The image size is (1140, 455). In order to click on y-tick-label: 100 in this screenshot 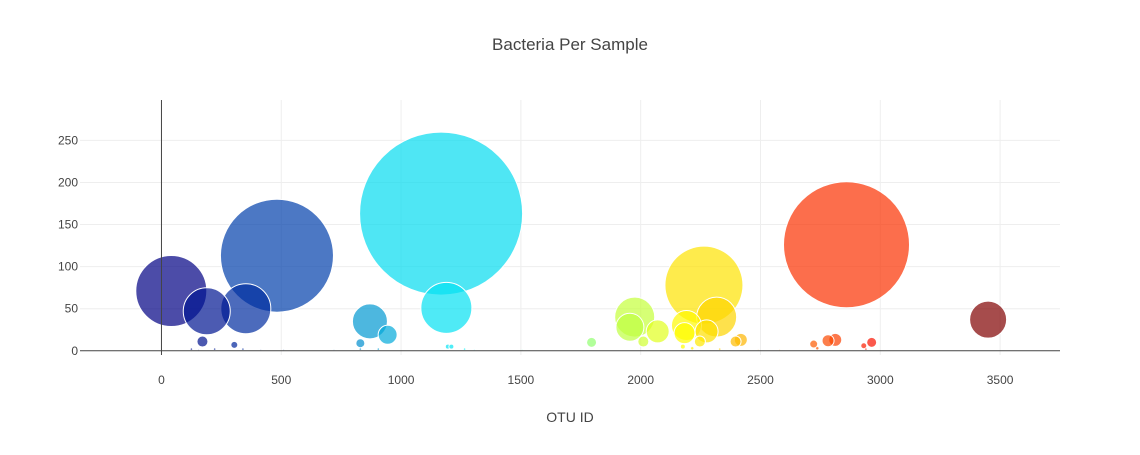, I will do `click(68, 267)`.